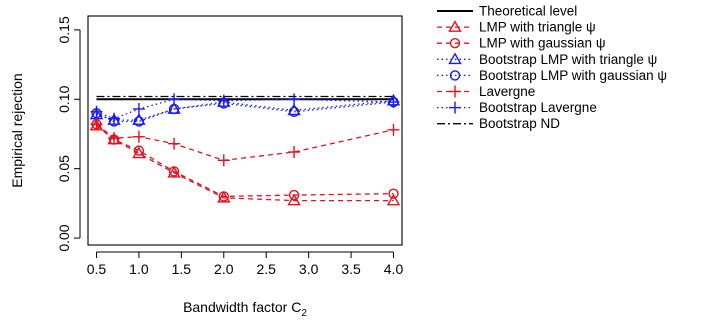  Describe the element at coordinates (182, 269) in the screenshot. I see `x-tick-label: 1.5` at that location.